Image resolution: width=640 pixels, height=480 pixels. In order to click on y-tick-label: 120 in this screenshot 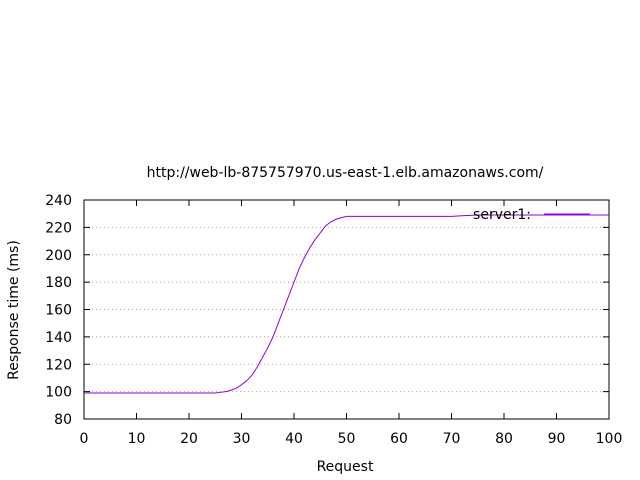, I will do `click(58, 365)`.